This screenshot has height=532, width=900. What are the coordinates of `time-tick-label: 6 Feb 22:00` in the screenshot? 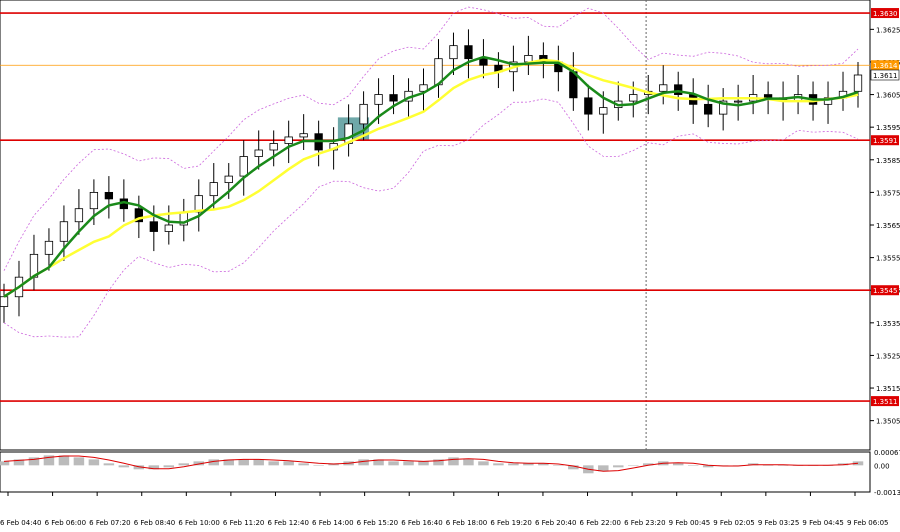 It's located at (600, 523).